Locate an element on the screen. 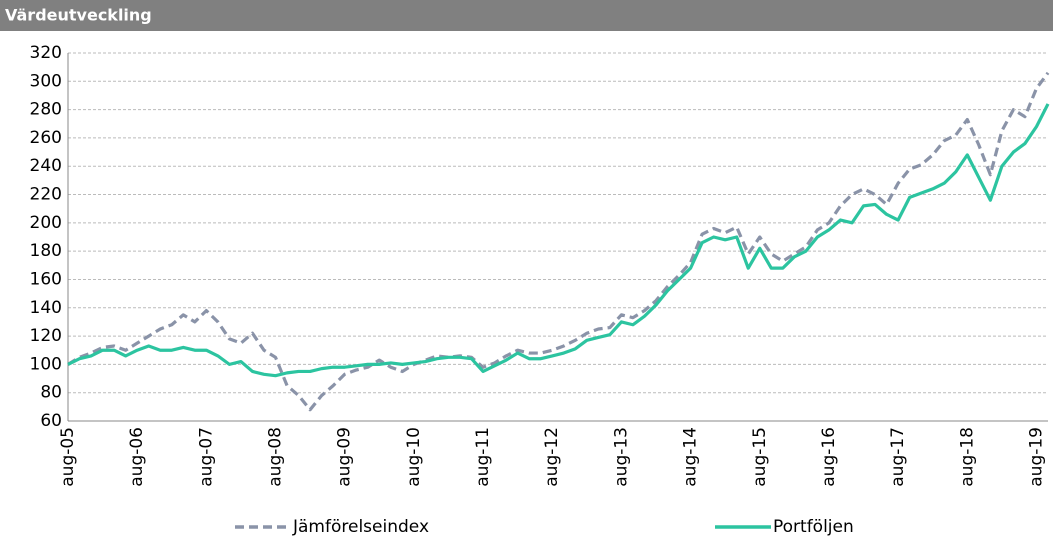 This screenshot has height=537, width=1053. x-tick-label: aug-14 is located at coordinates (691, 457).